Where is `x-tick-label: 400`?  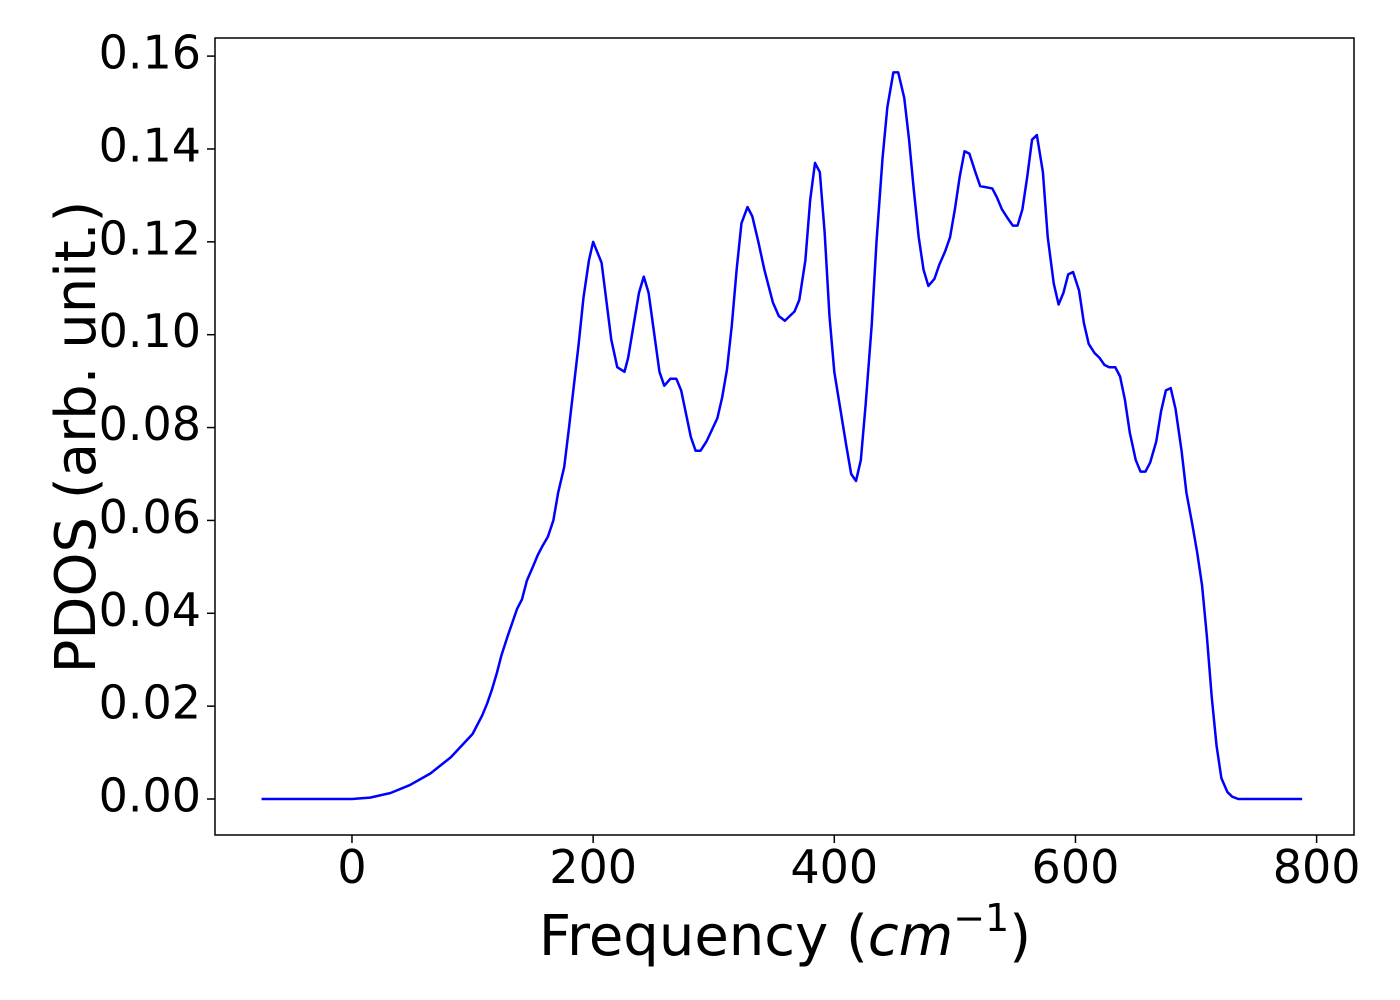
x-tick-label: 400 is located at coordinates (834, 867).